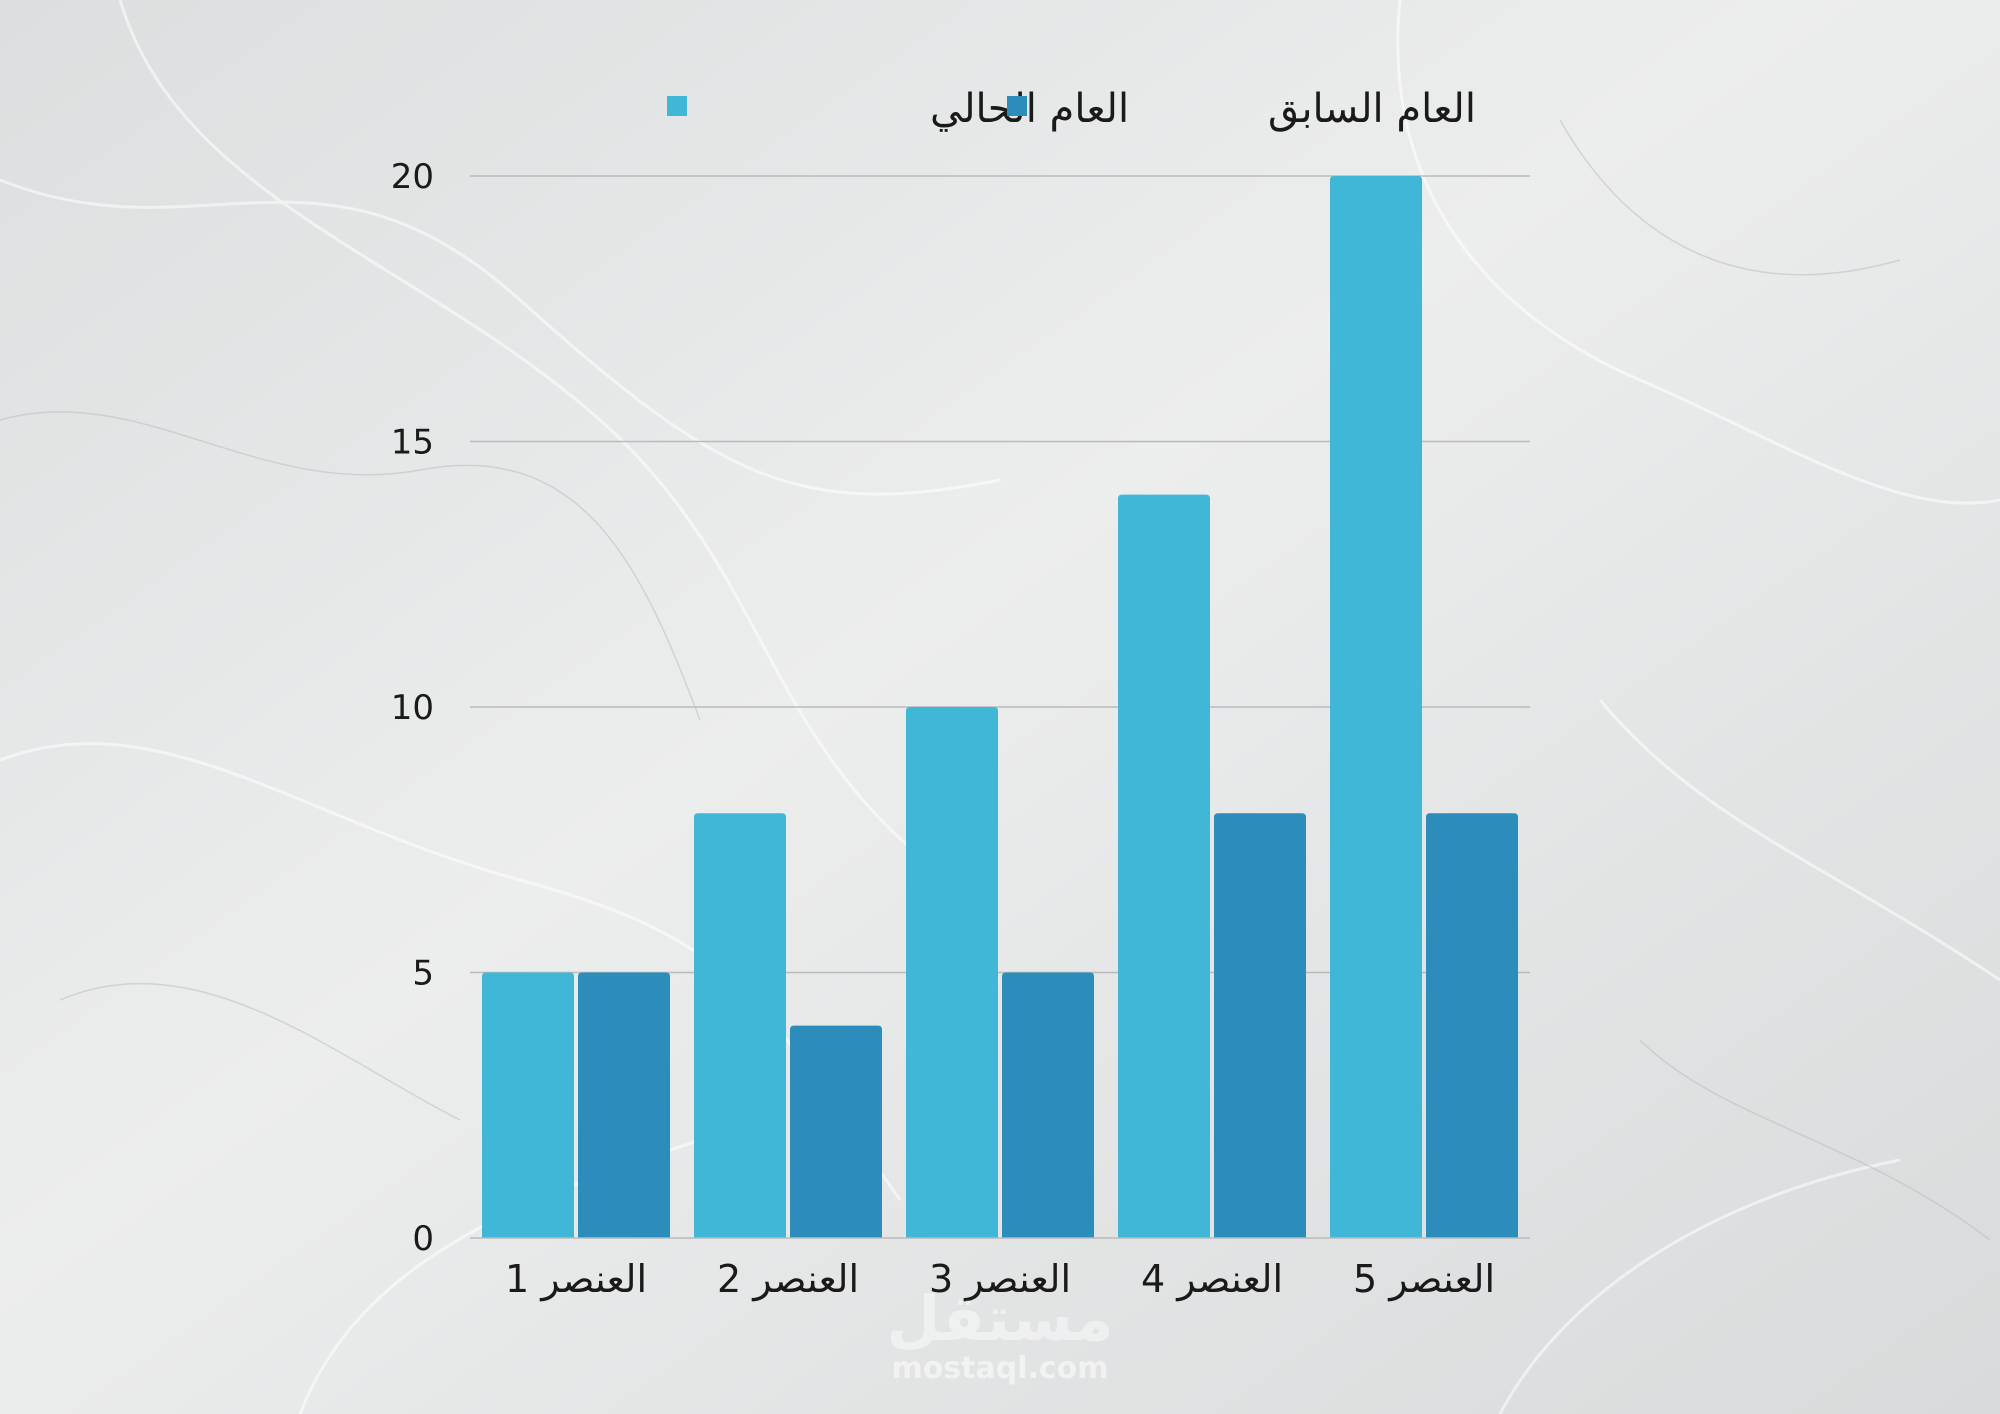  What do you see at coordinates (1372, 109) in the screenshot?
I see `legend-label-previous: العام السابق` at bounding box center [1372, 109].